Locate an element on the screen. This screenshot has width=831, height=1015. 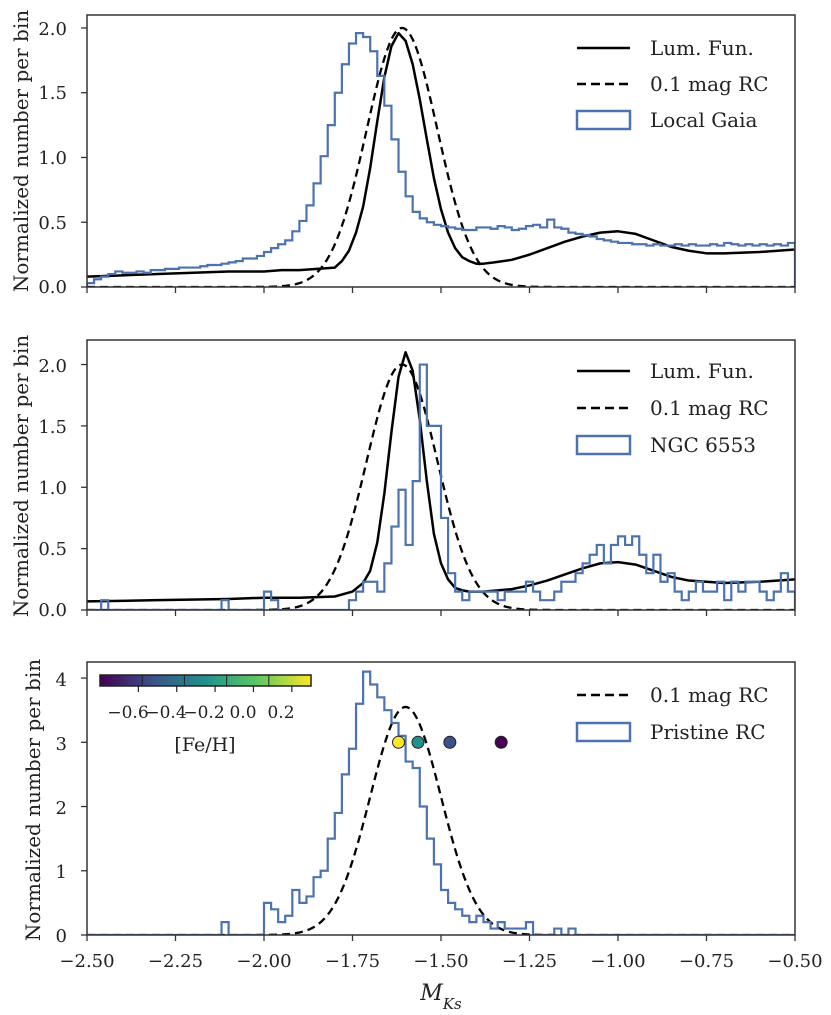
colorbar-tick-label: −0.2 is located at coordinates (203, 713).